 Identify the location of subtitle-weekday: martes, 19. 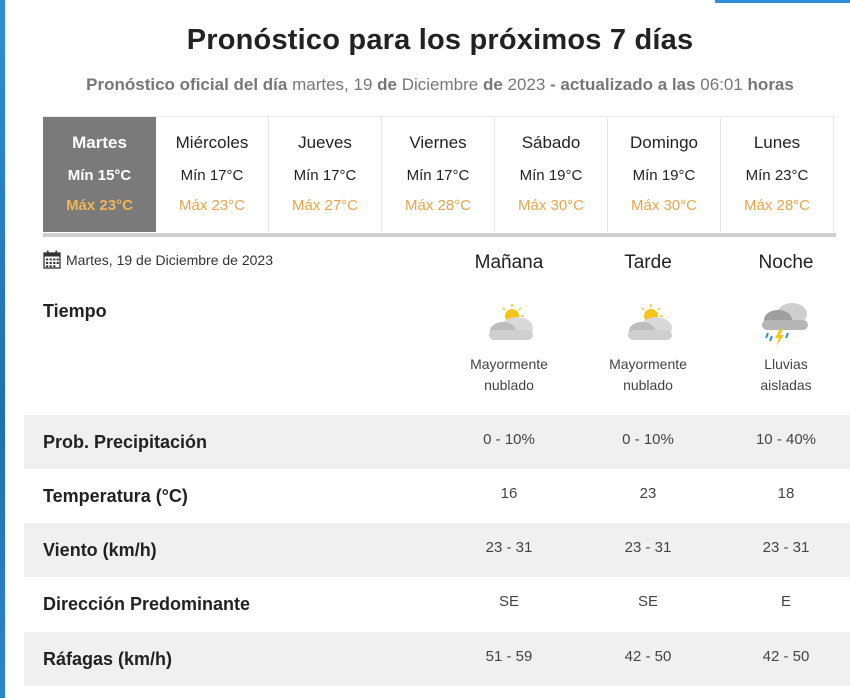
(332, 84).